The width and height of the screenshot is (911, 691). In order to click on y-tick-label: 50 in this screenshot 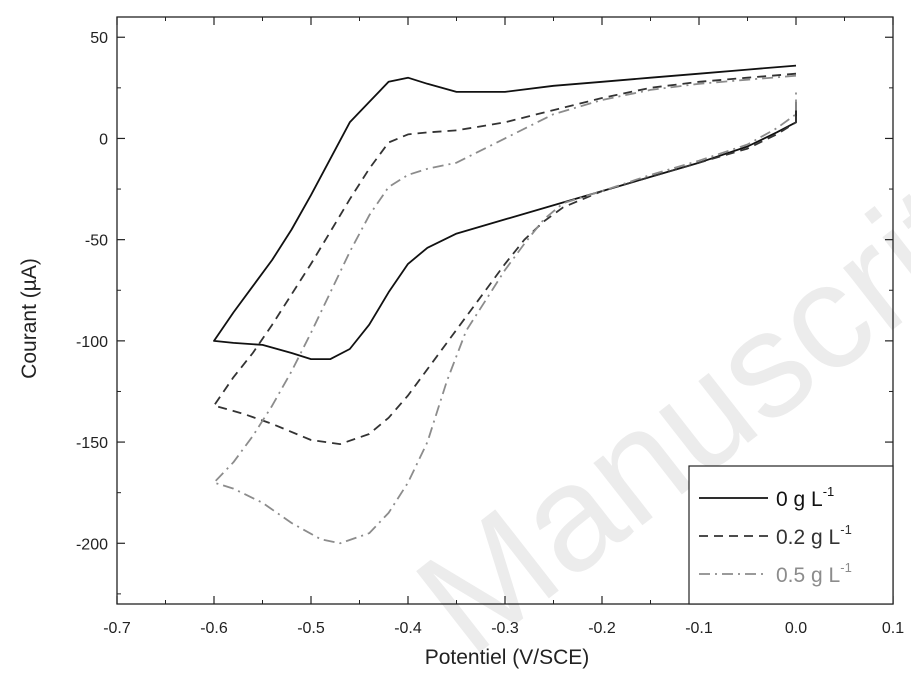, I will do `click(99, 38)`.